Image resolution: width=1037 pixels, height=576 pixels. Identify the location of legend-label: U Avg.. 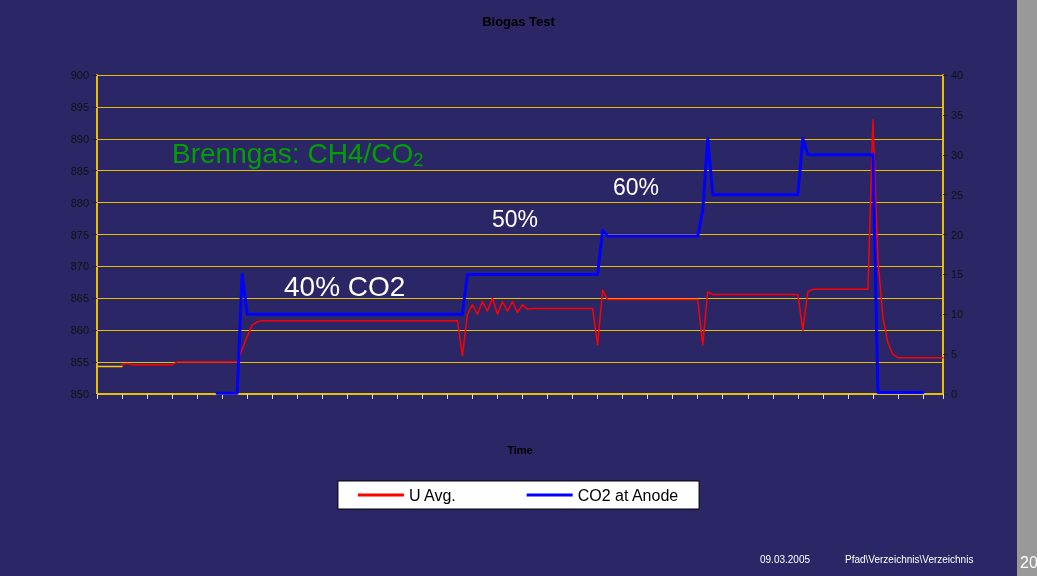
(432, 495).